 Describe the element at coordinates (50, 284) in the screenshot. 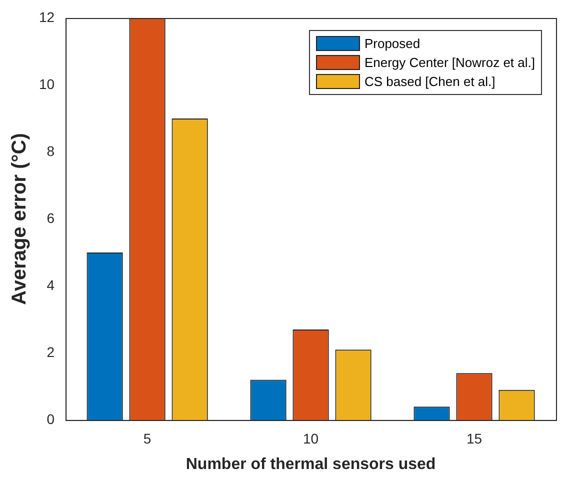

I see `y-tick-label: 4` at that location.